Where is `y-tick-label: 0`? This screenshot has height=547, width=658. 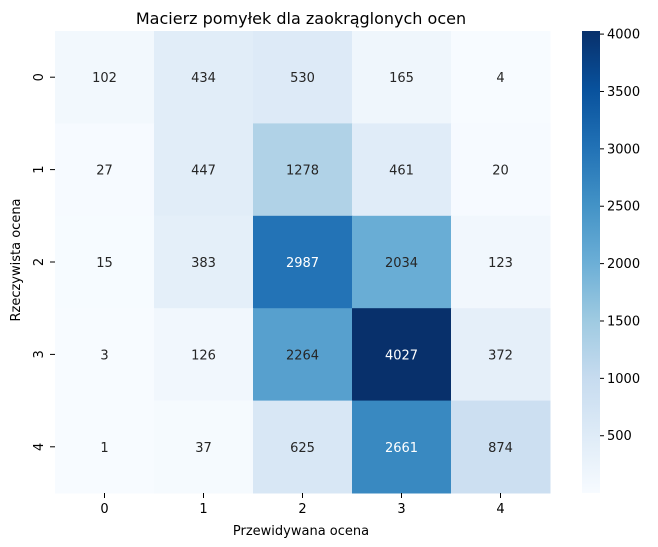
y-tick-label: 0 is located at coordinates (39, 77).